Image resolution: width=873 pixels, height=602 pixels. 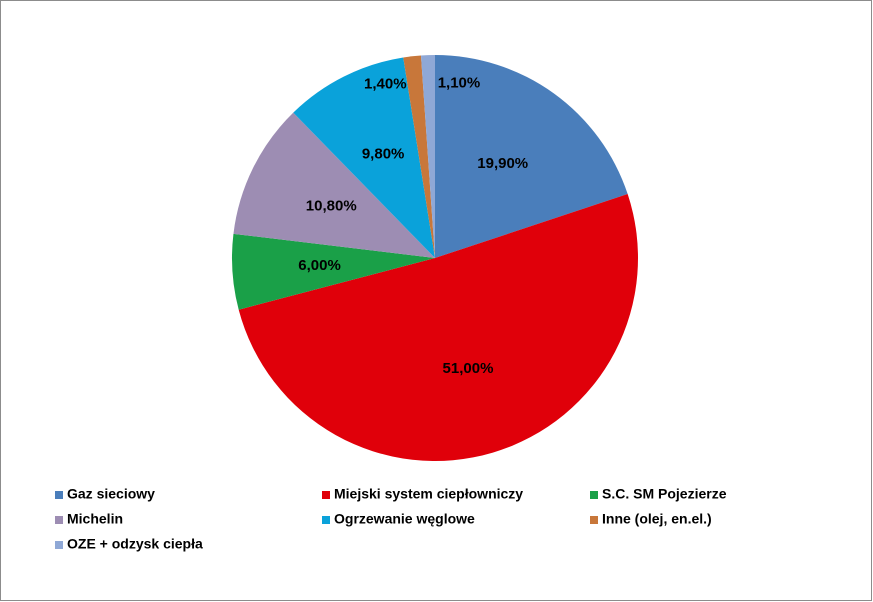 I want to click on data-label: 51,00%, so click(x=468, y=368).